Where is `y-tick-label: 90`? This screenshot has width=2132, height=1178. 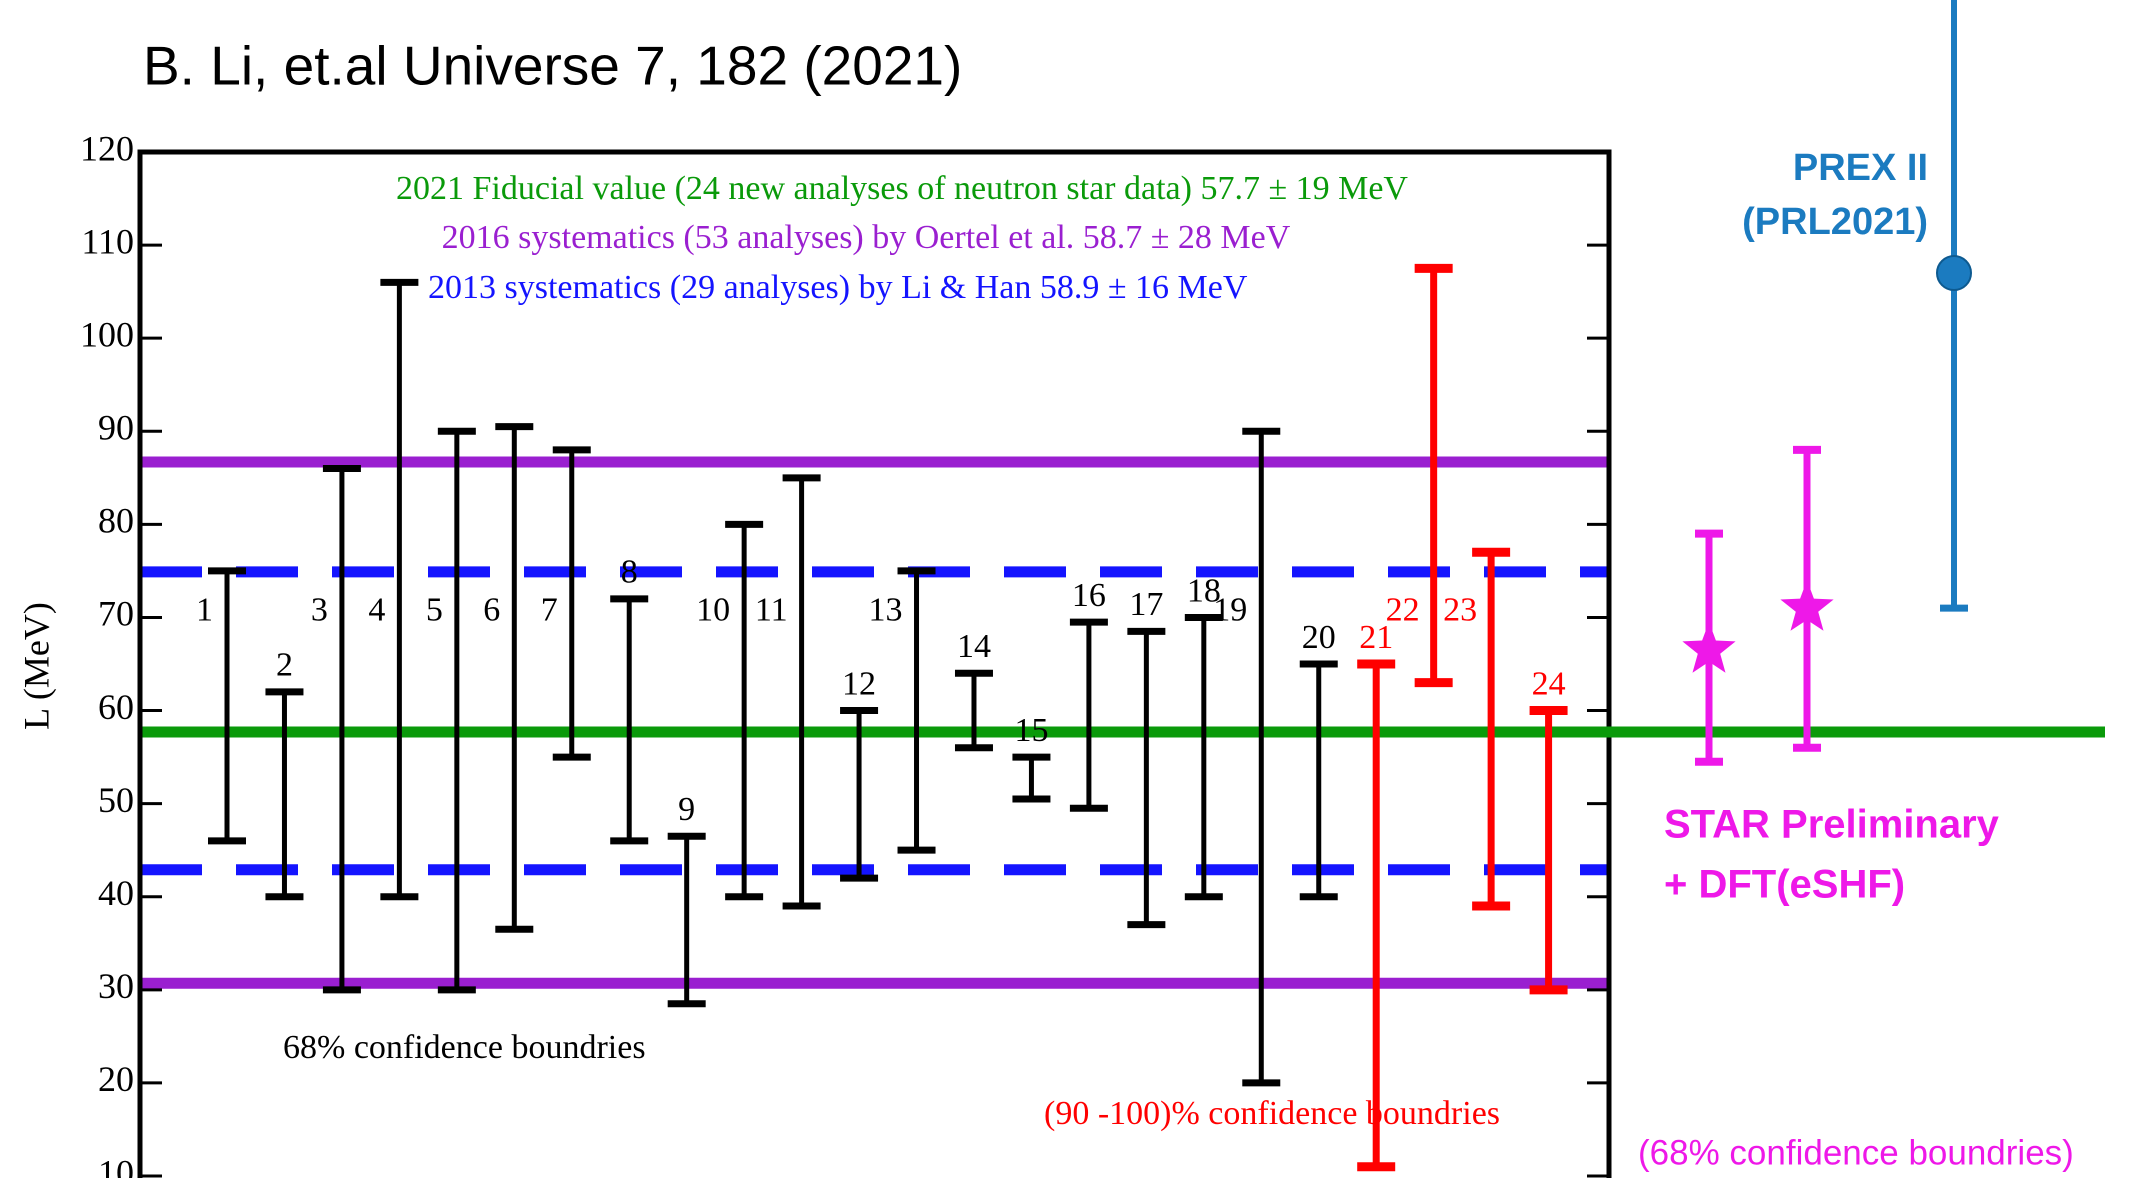 y-tick-label: 90 is located at coordinates (116, 428).